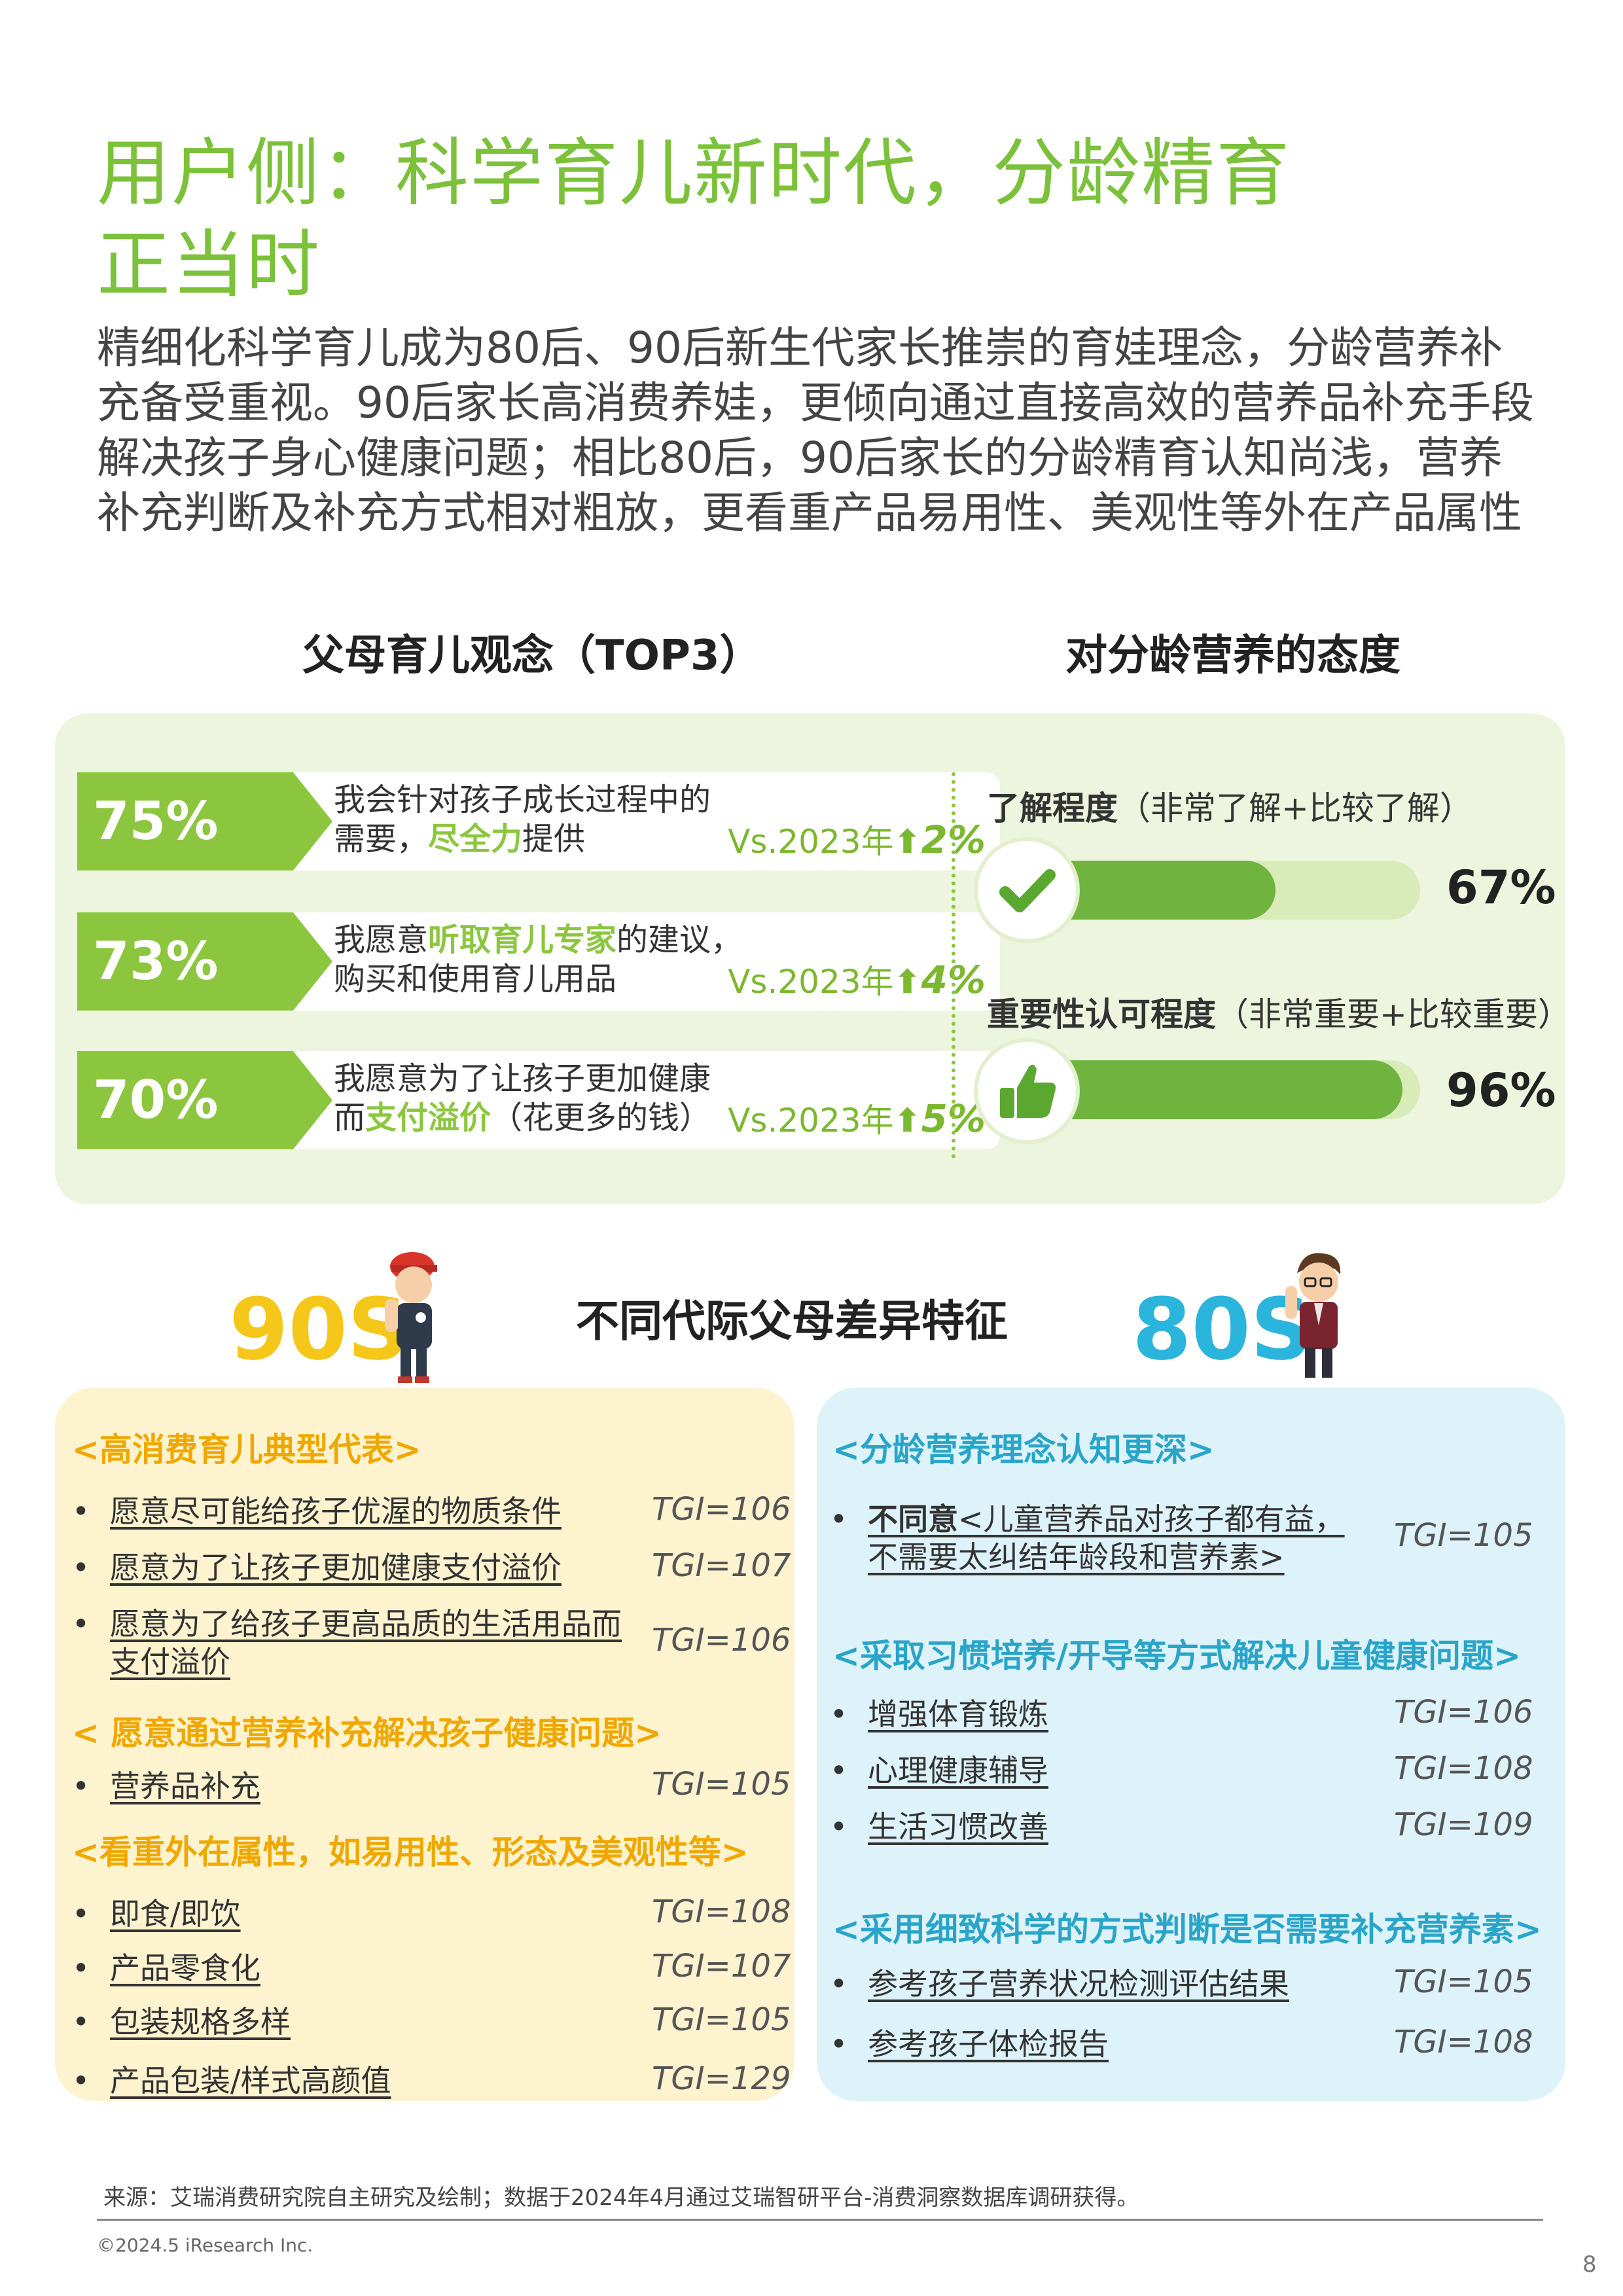 The width and height of the screenshot is (1623, 2296). What do you see at coordinates (718, 219) in the screenshot?
I see `page-title: 用户侧：科学育儿新时代，分龄精育 正当时` at bounding box center [718, 219].